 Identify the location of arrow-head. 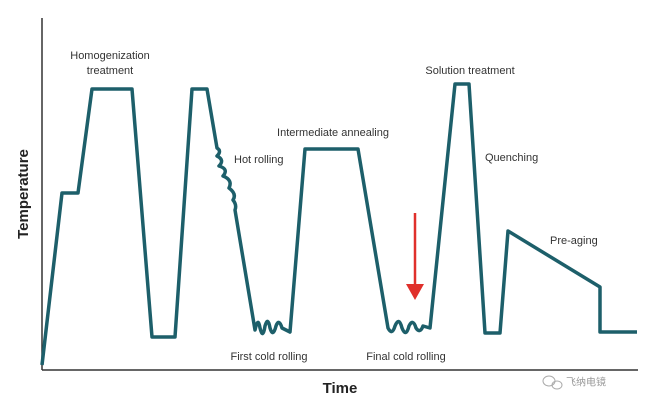
(415, 292).